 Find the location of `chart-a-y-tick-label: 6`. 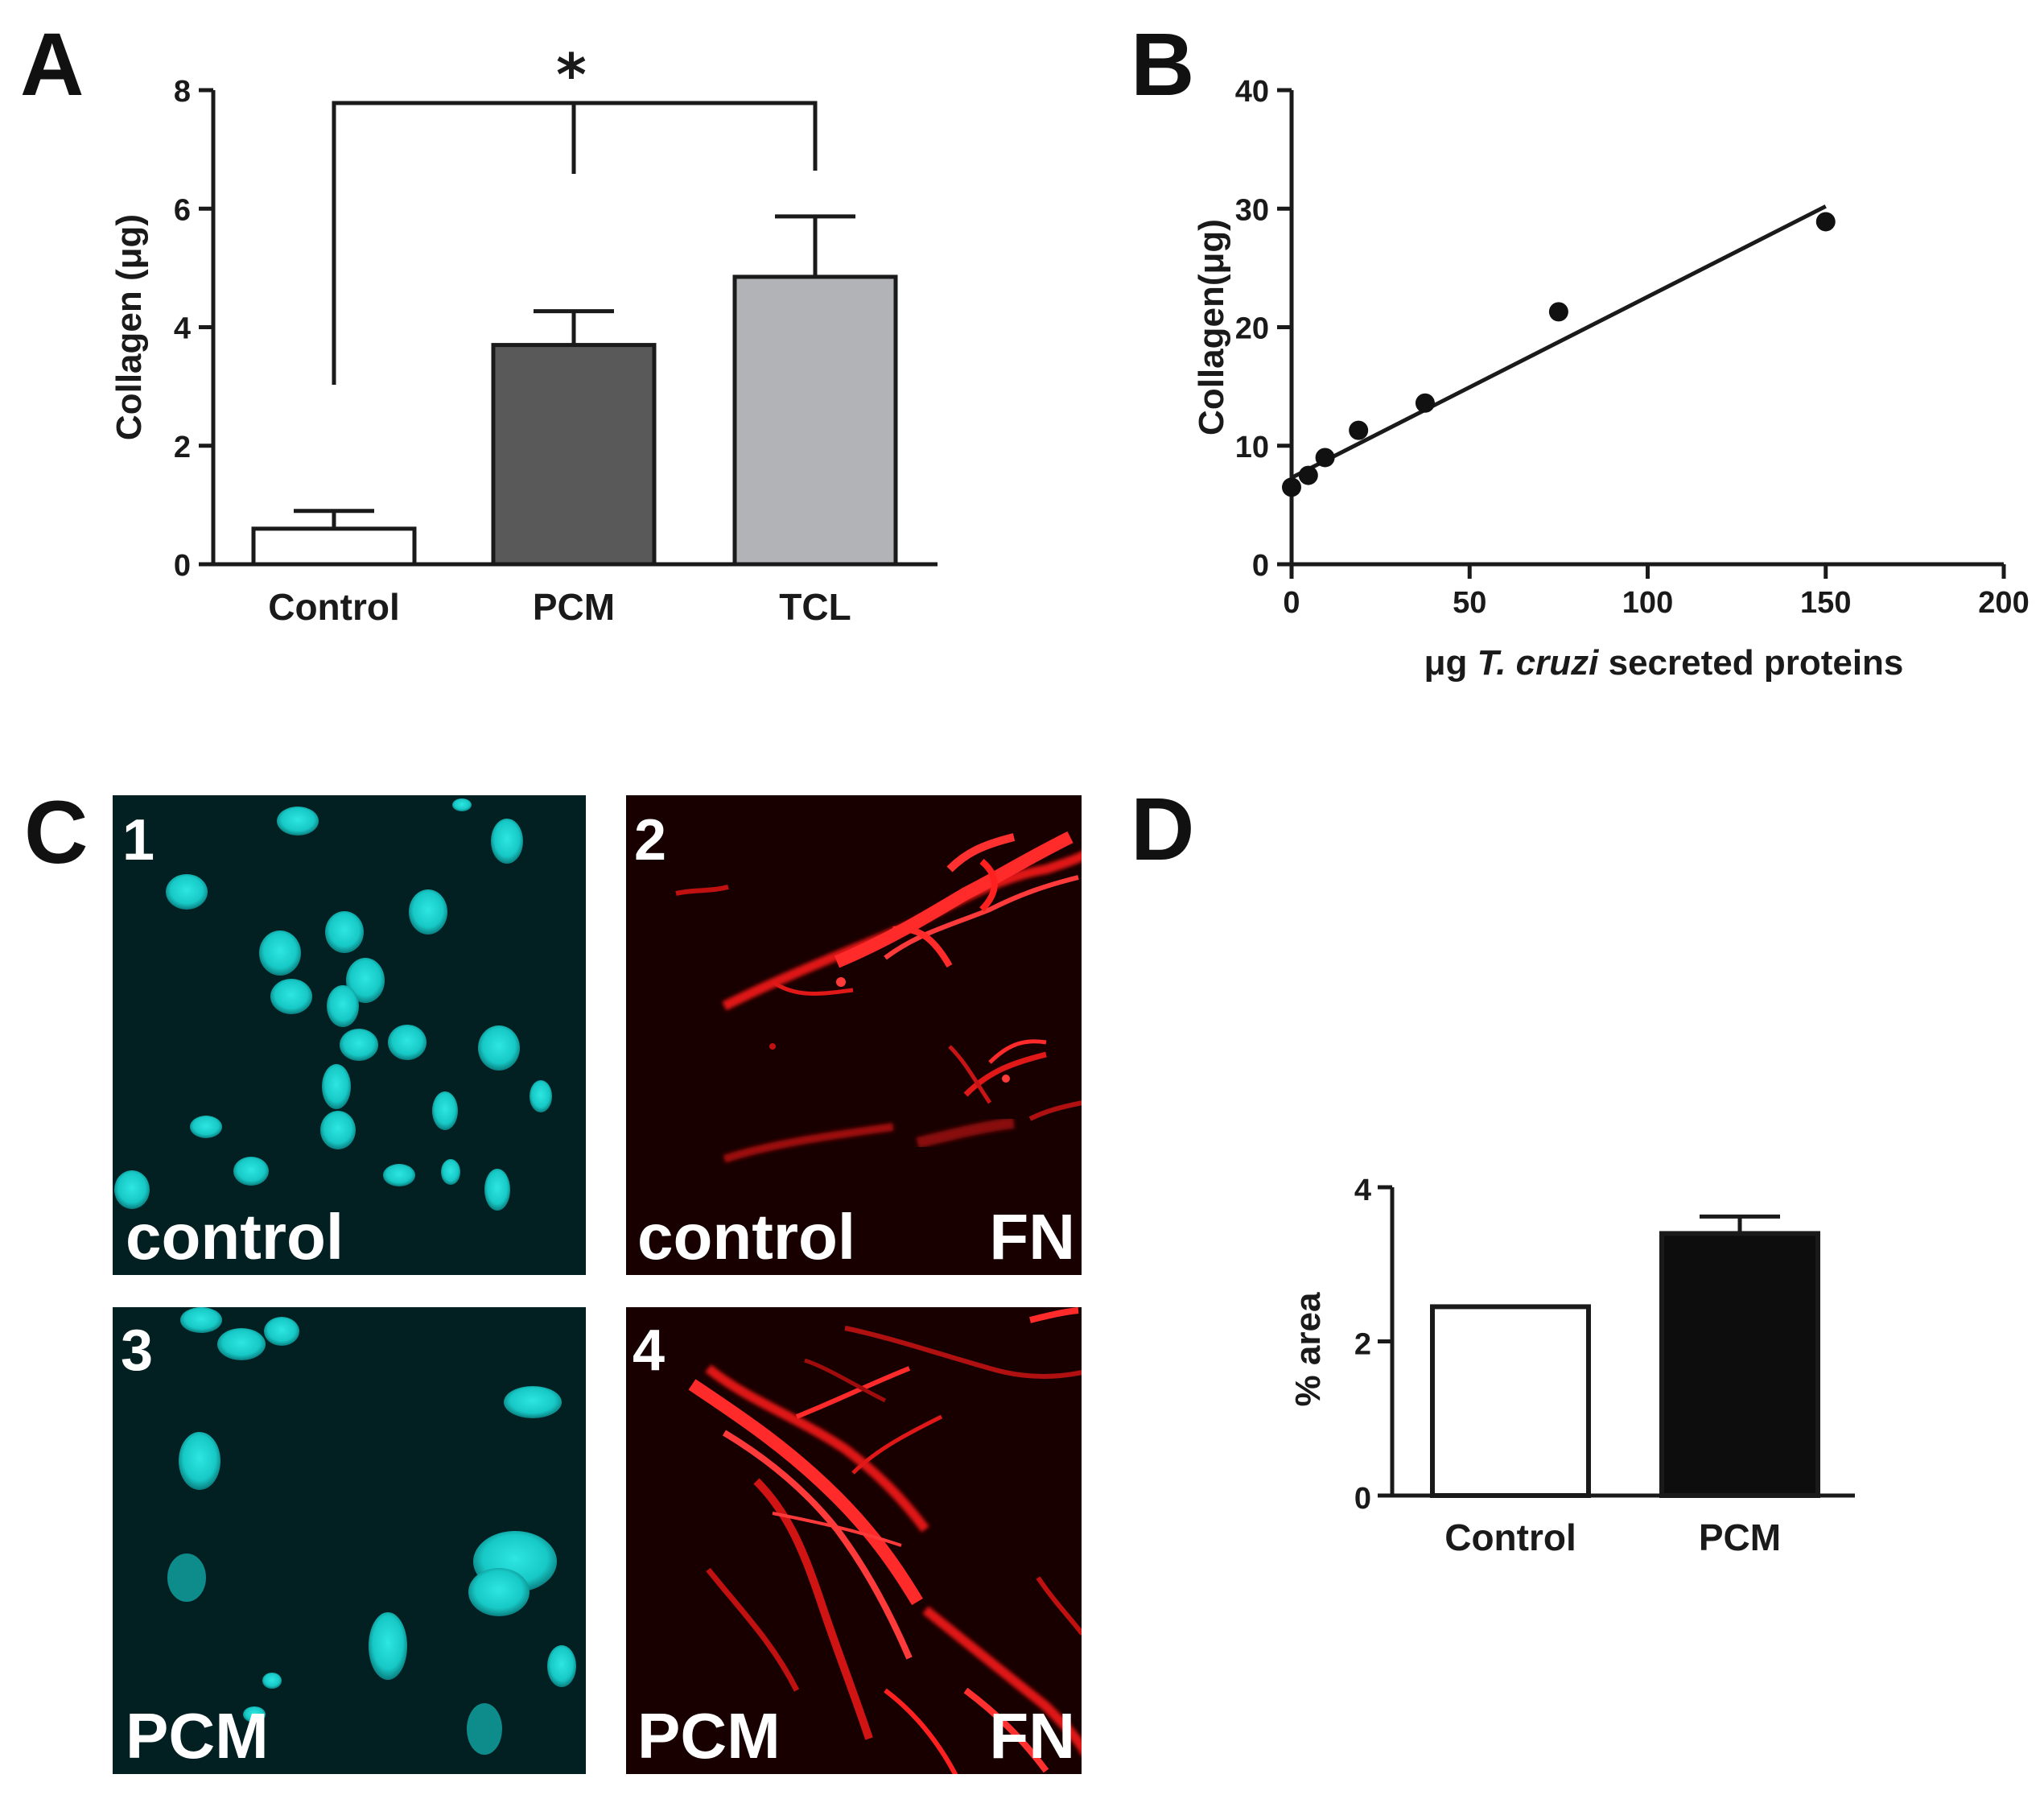

chart-a-y-tick-label: 6 is located at coordinates (182, 210).